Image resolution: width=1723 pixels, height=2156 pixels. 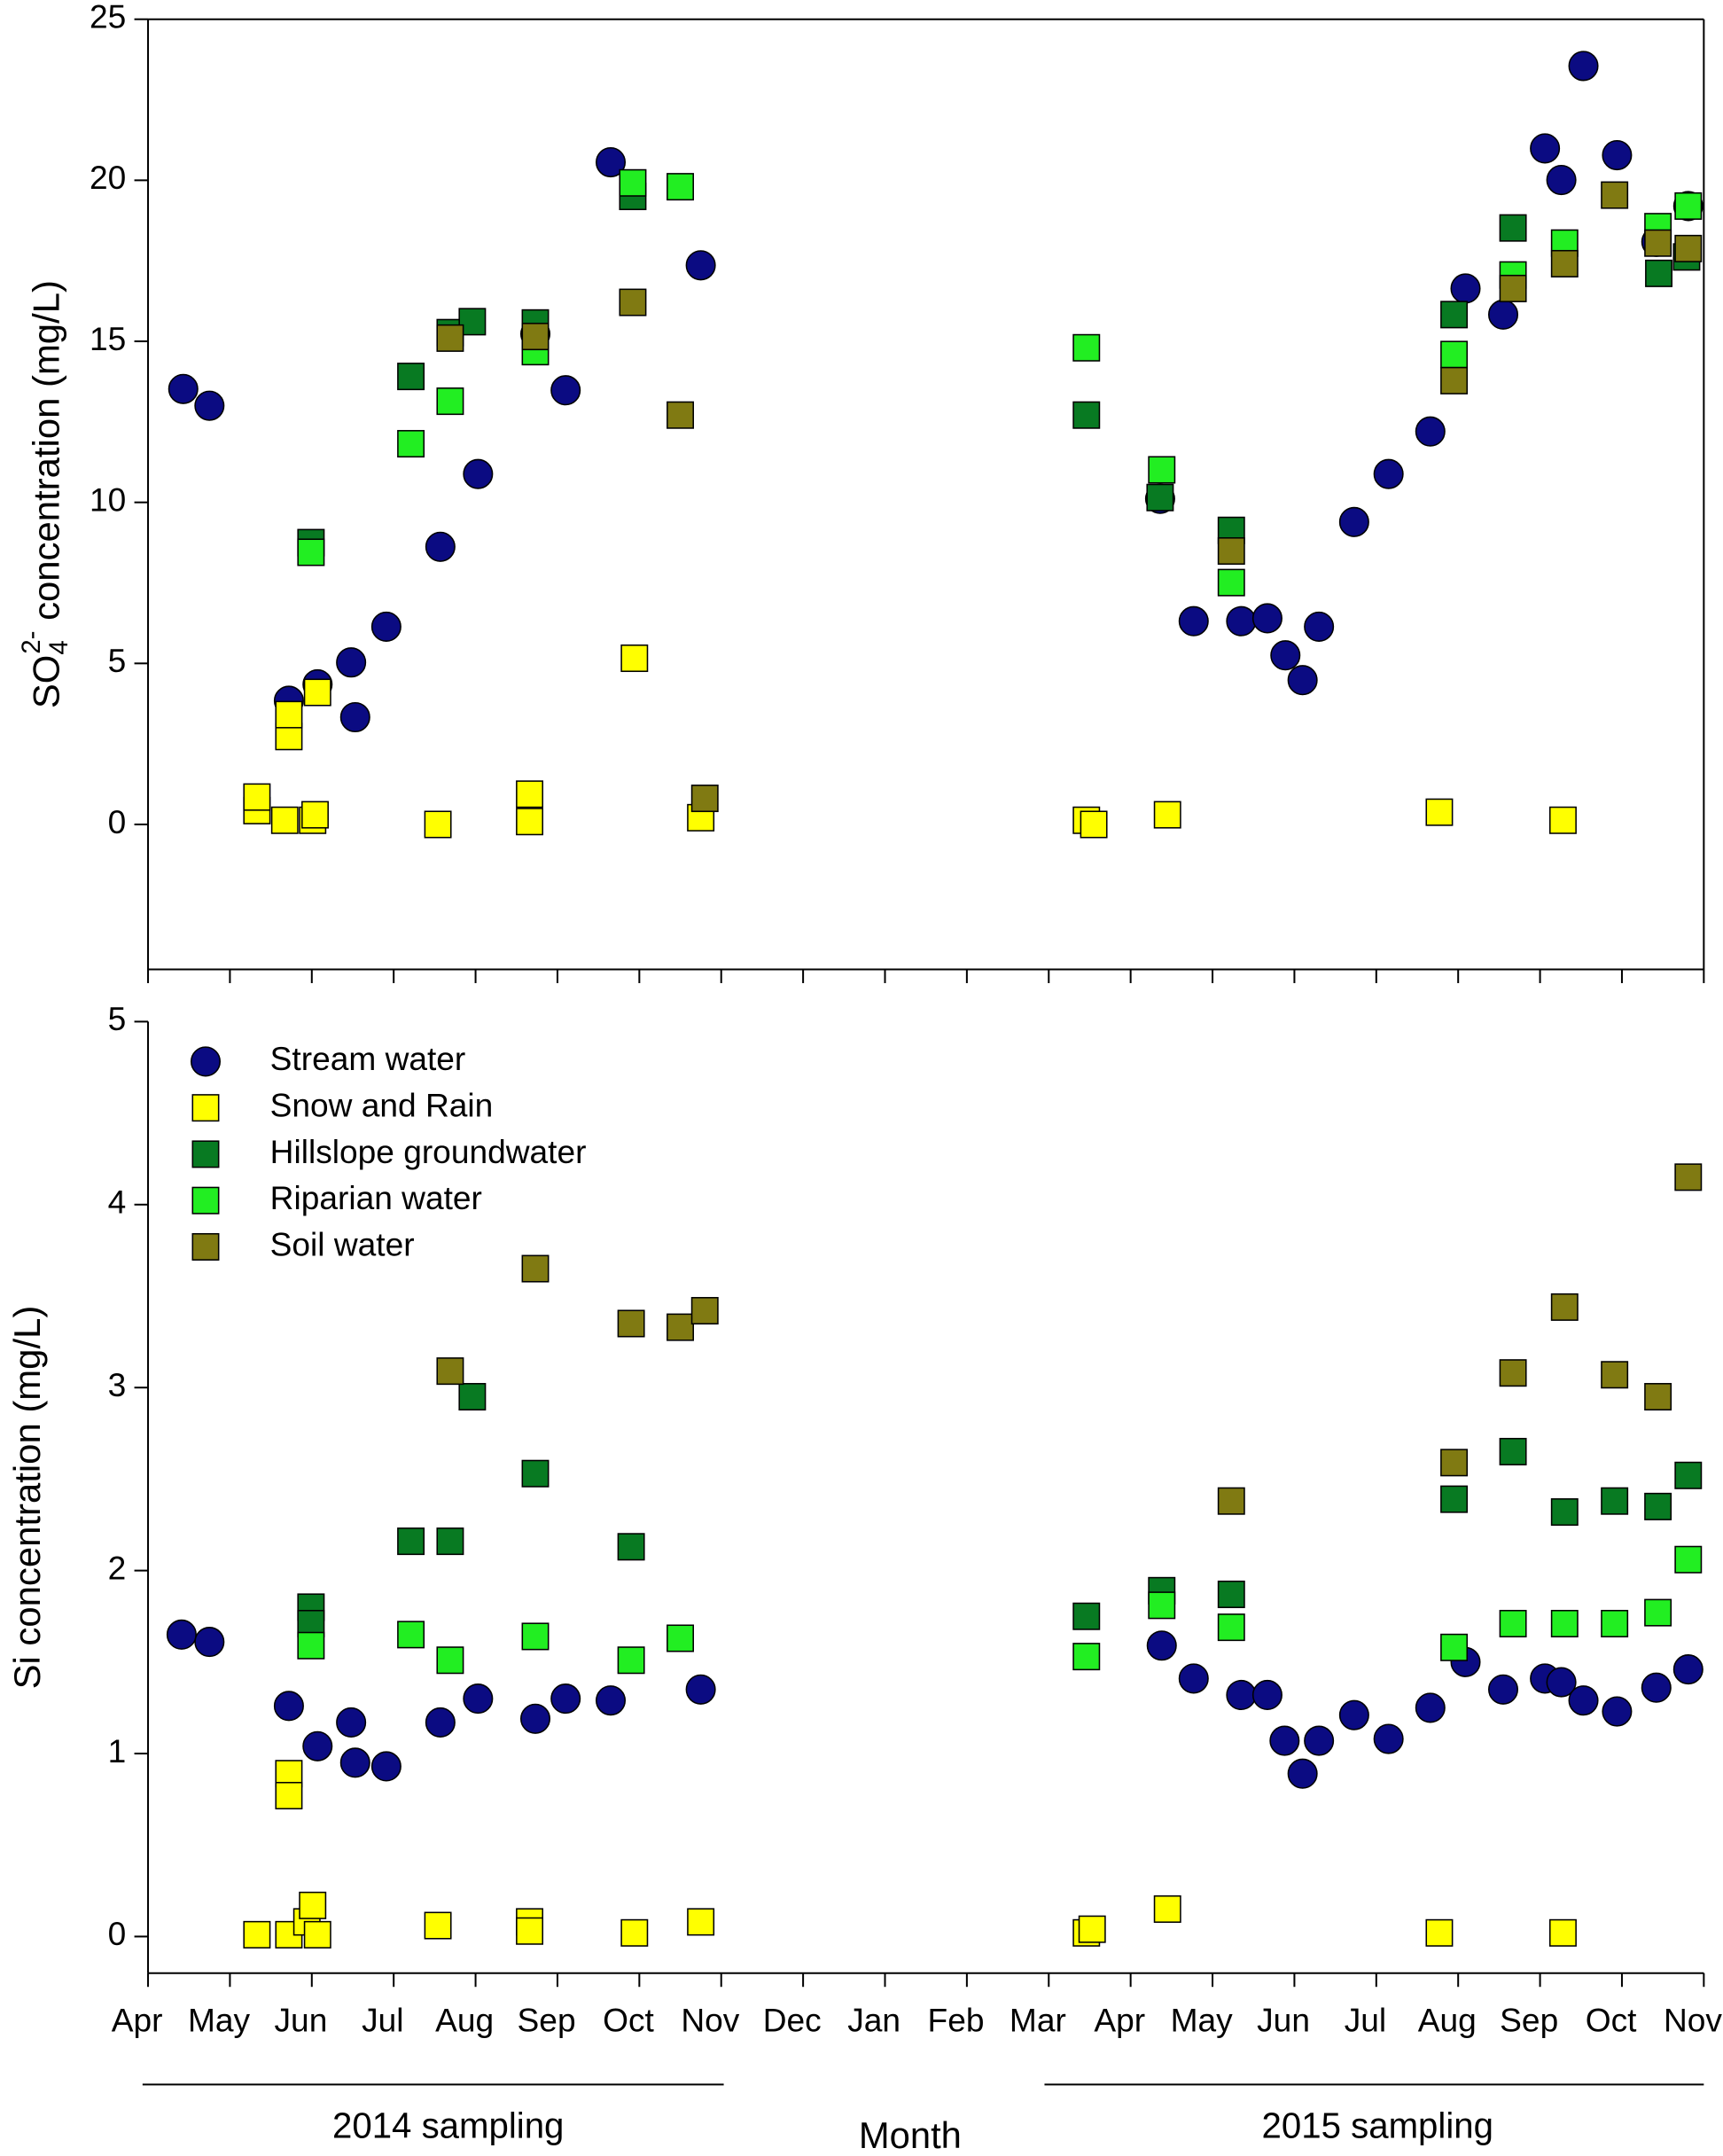 What do you see at coordinates (382, 2019) in the screenshot?
I see `x-tick-label: Jul` at bounding box center [382, 2019].